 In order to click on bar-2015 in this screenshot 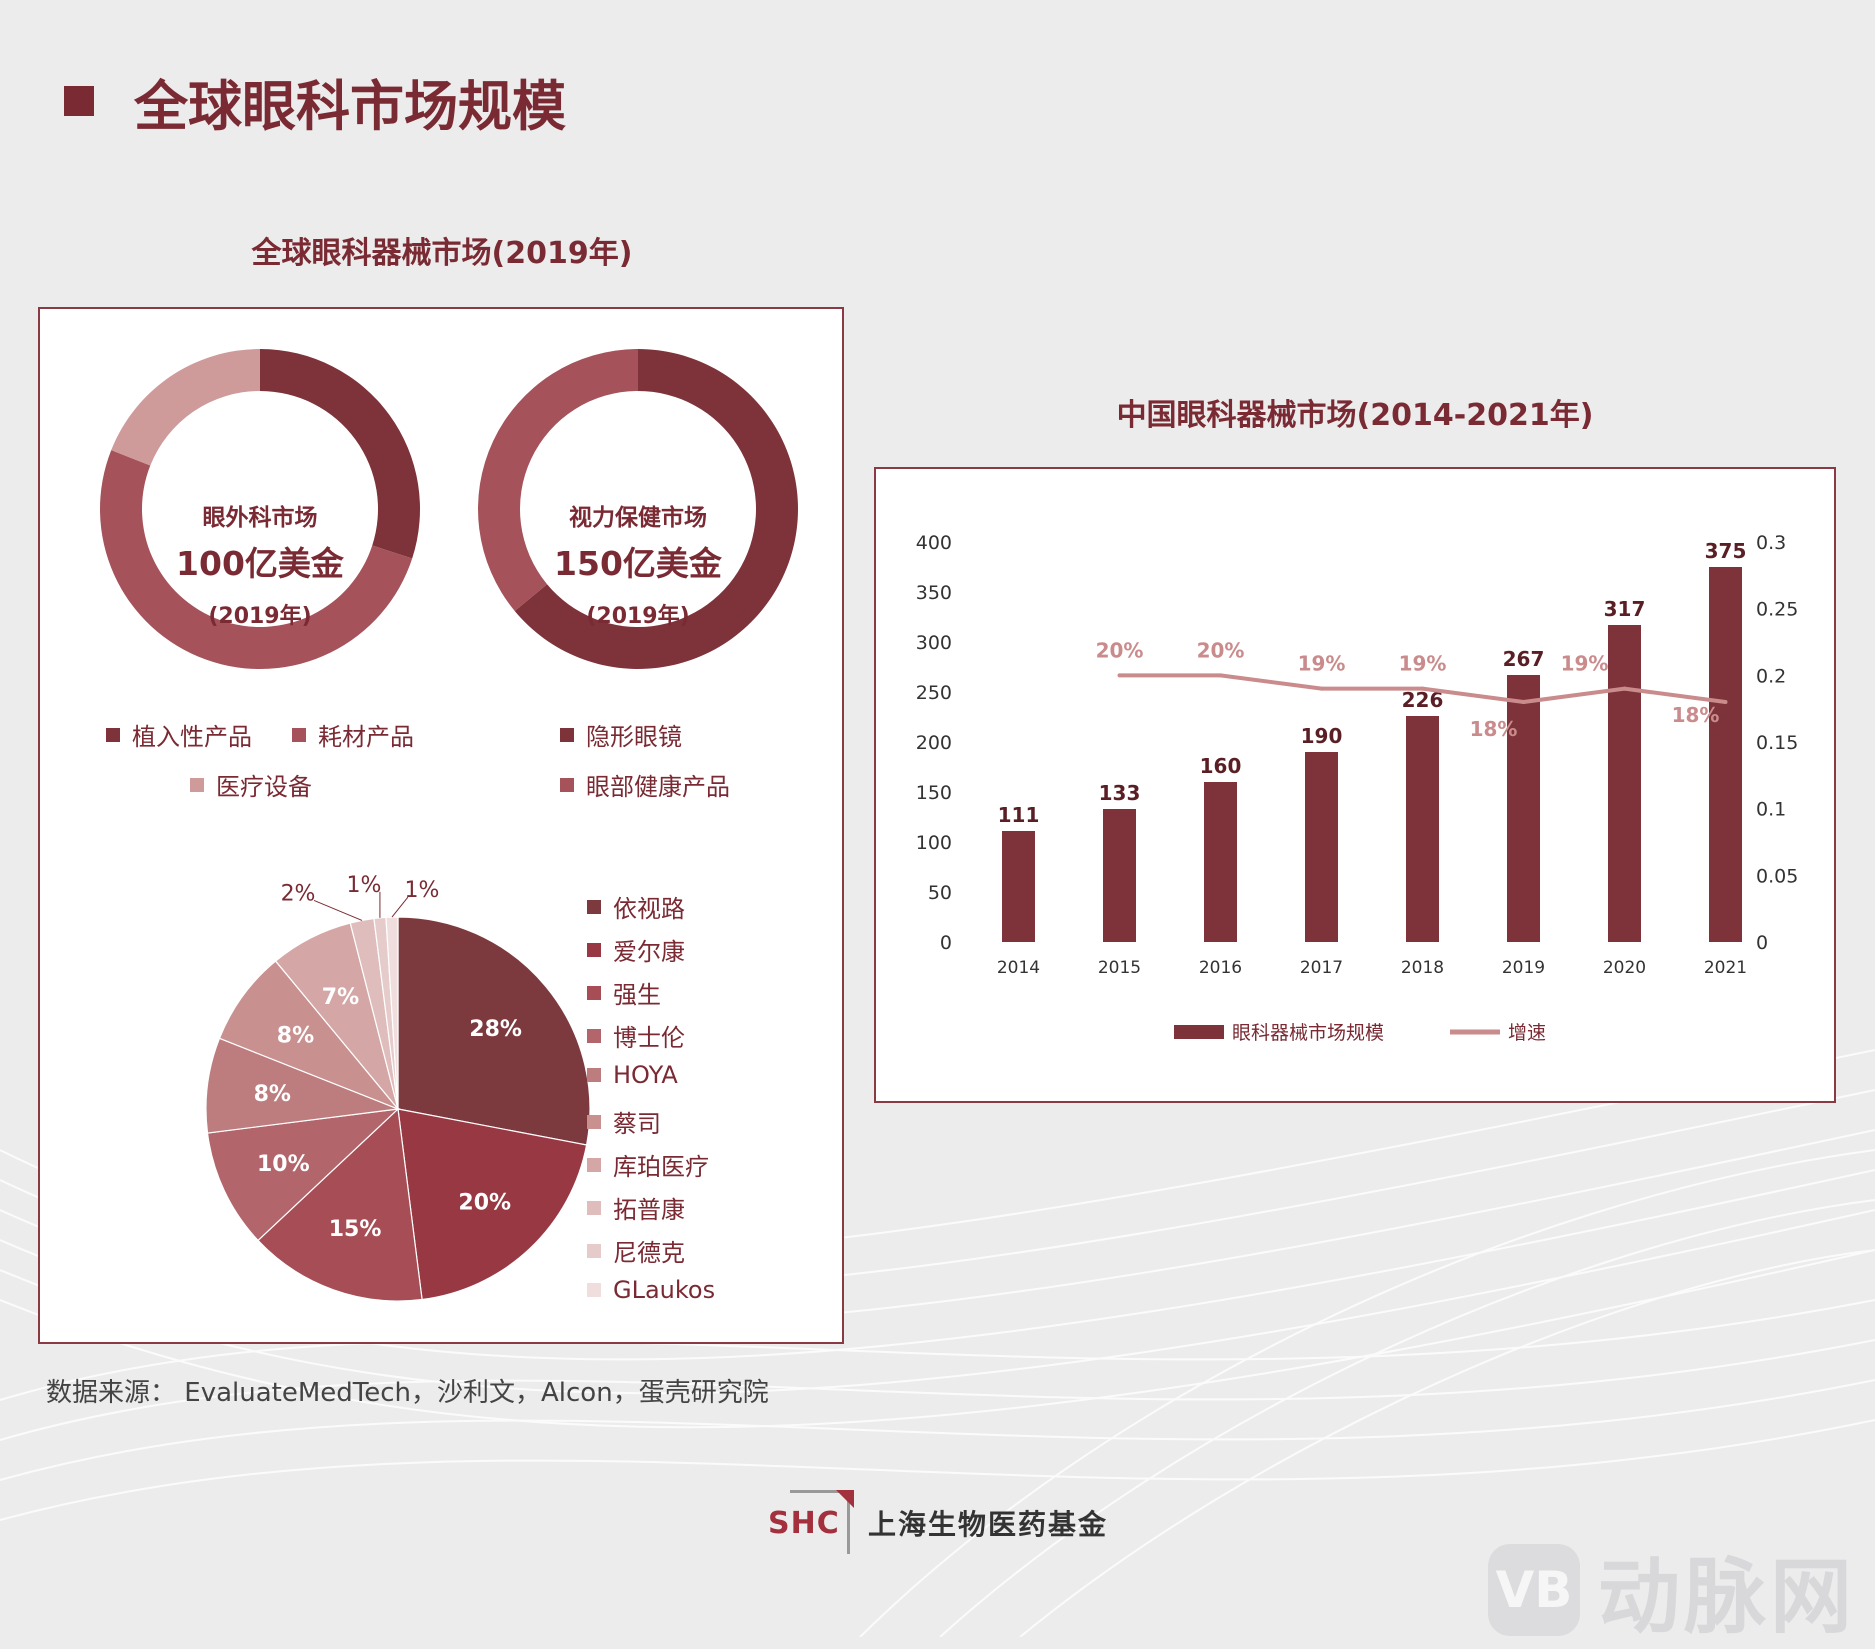, I will do `click(1119, 875)`.